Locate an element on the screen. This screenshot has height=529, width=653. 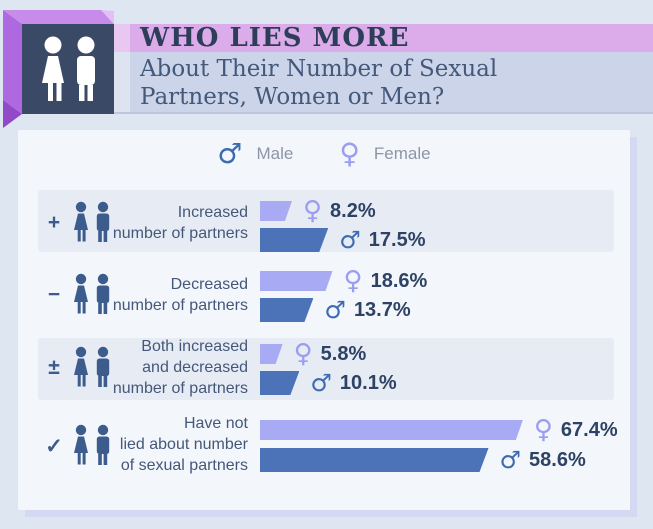
legend-female: ♀ Female is located at coordinates (384, 154).